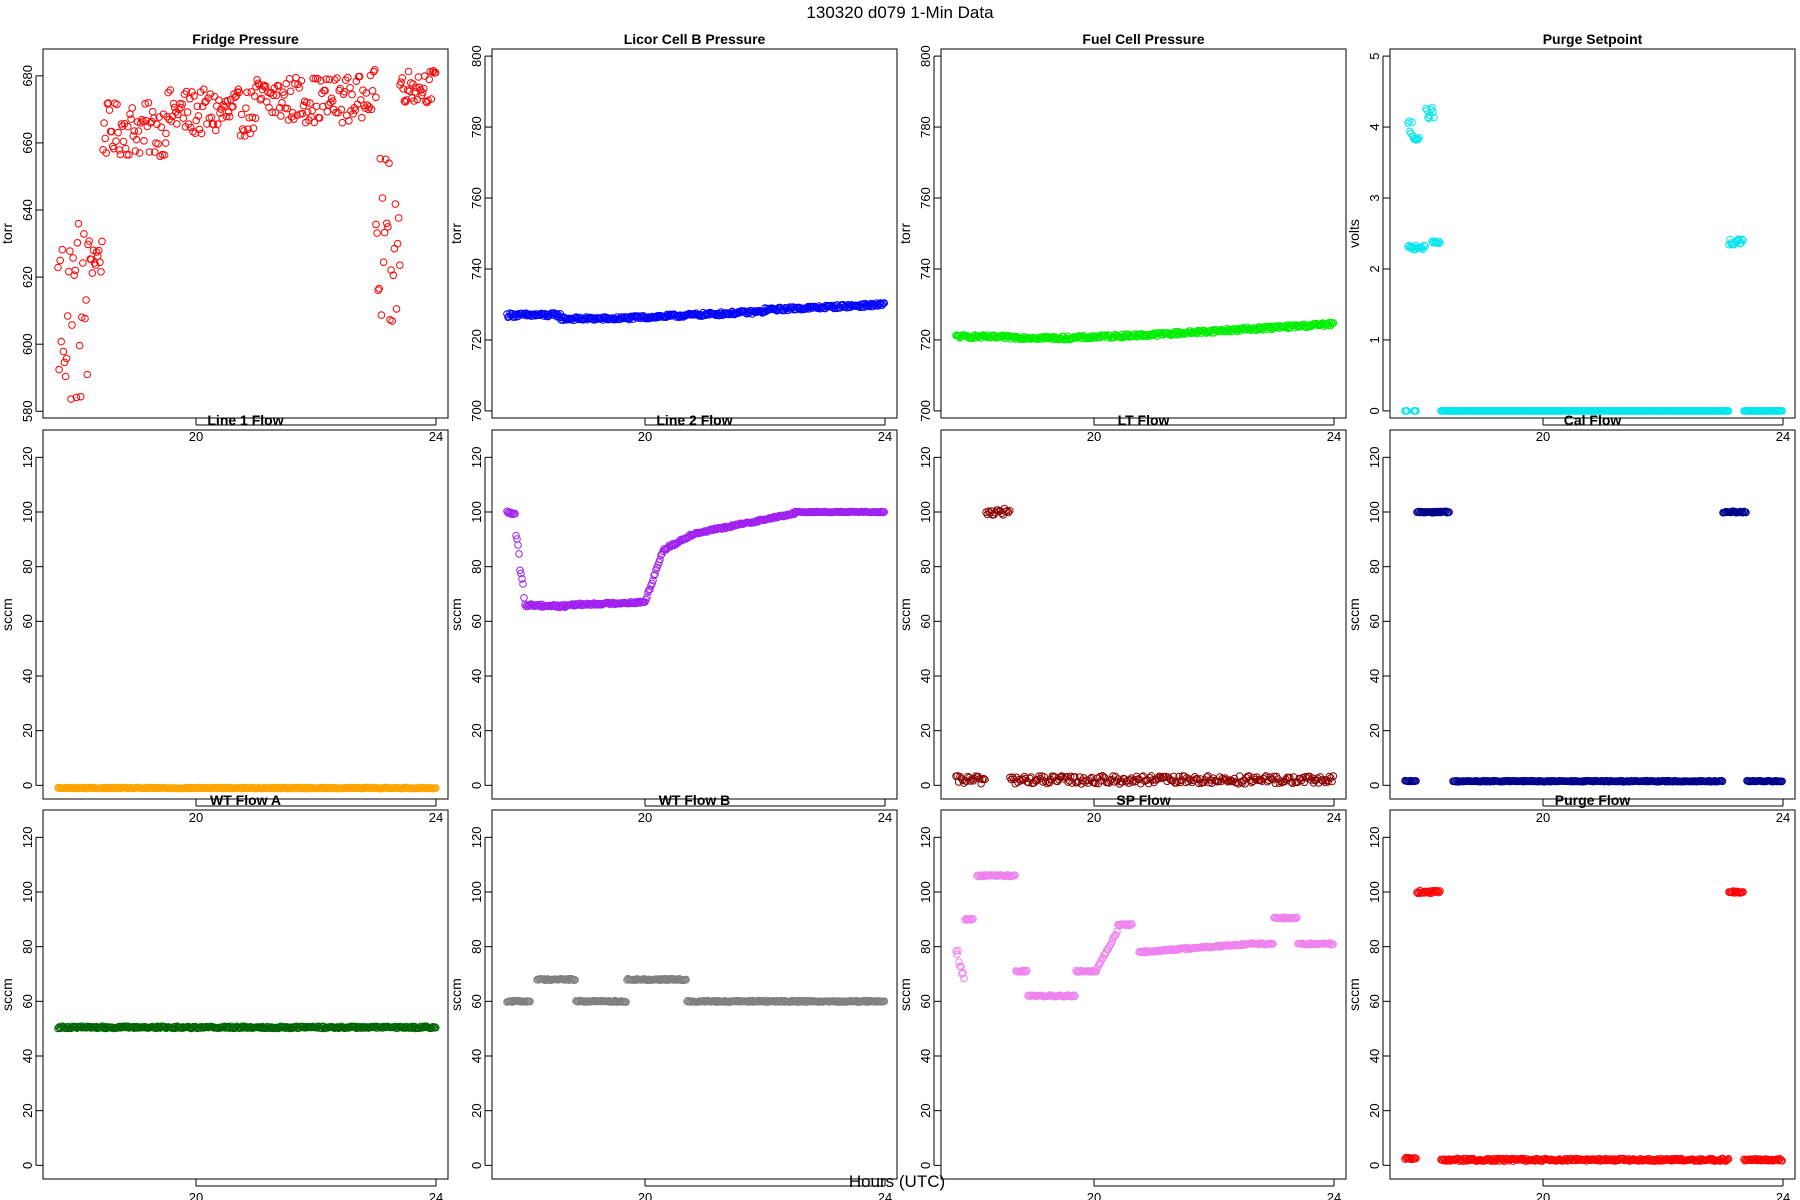  Describe the element at coordinates (905, 614) in the screenshot. I see `y-axis-label: sccm` at that location.